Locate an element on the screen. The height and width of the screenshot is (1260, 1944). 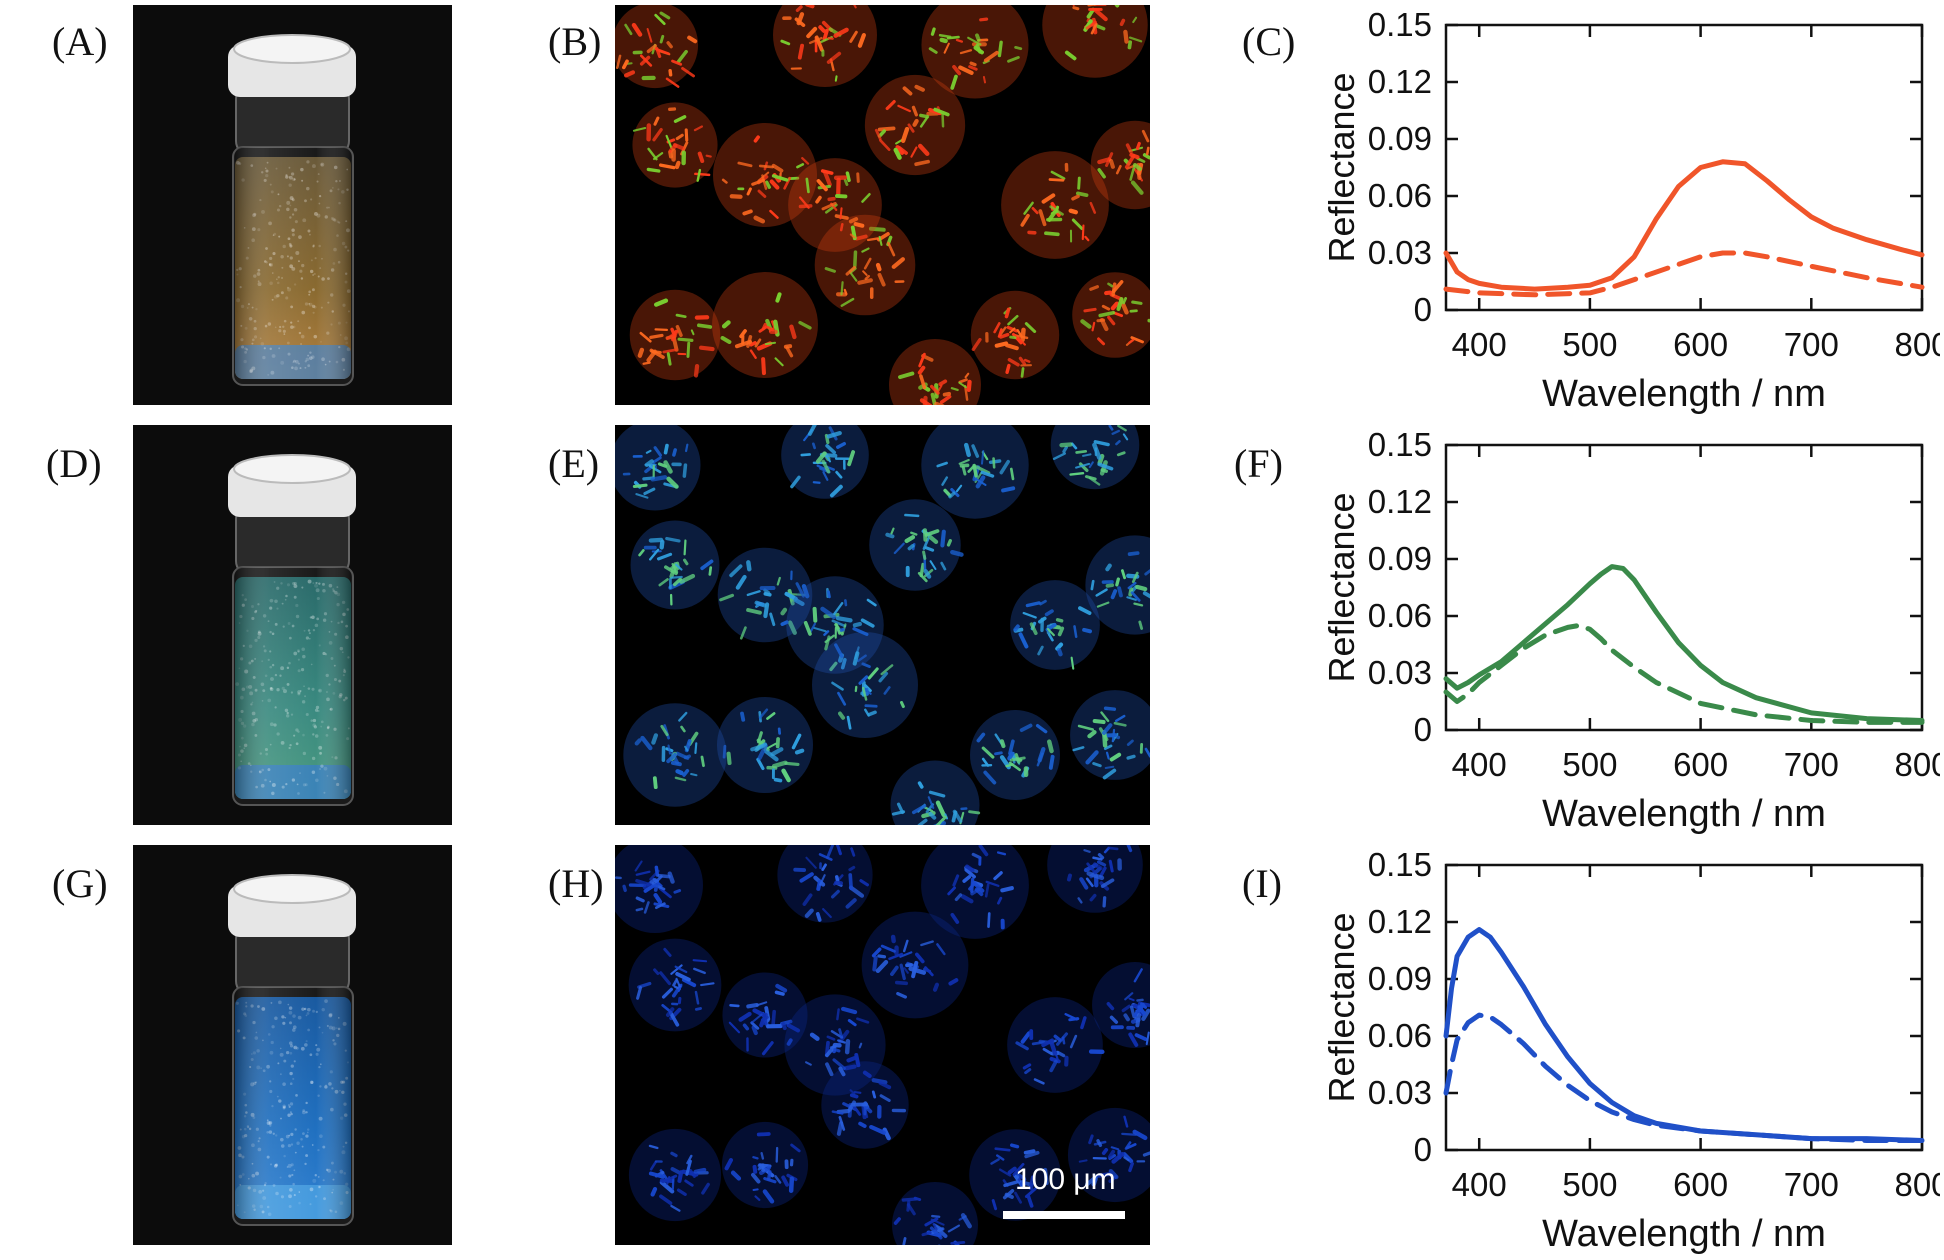
vial-photo-a is located at coordinates (292, 205).